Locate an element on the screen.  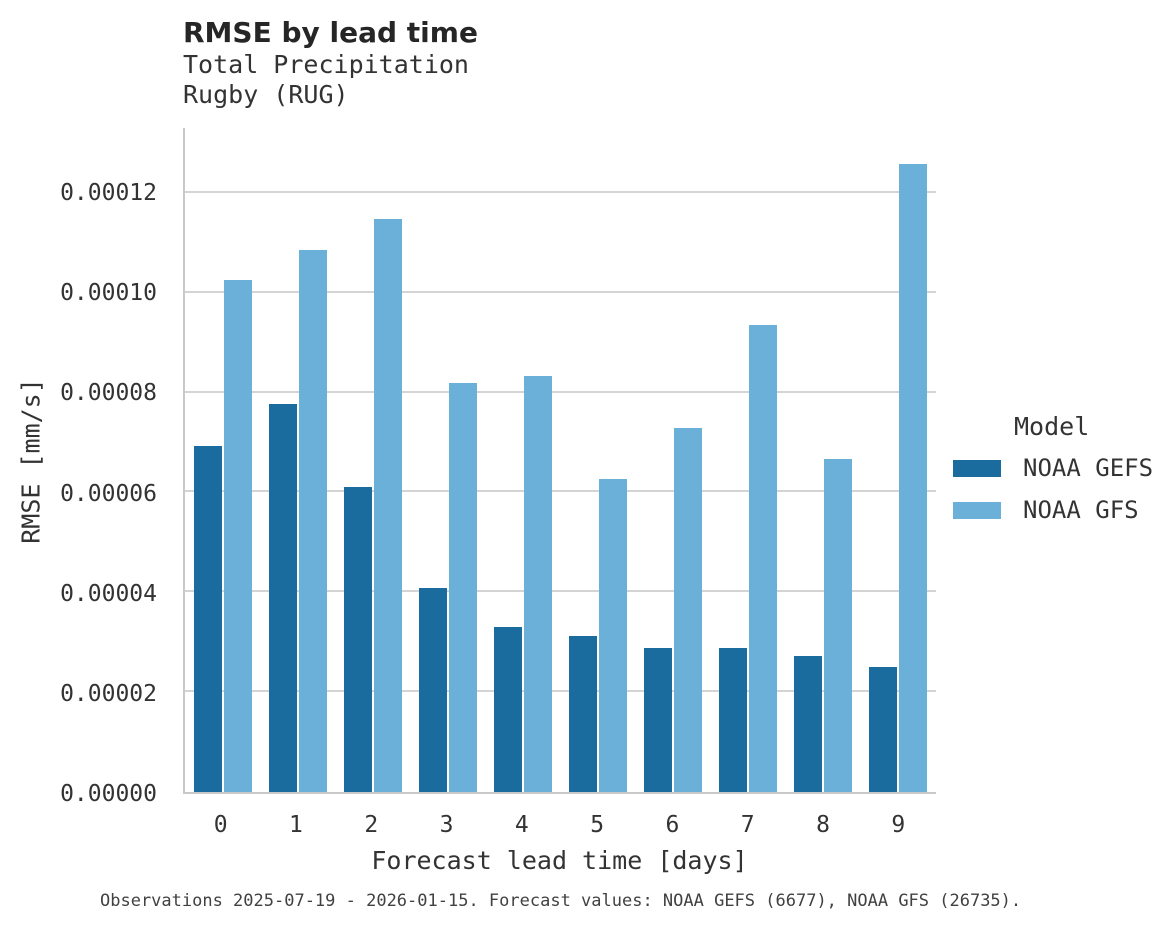
x-tick-label-9: 9 is located at coordinates (898, 825).